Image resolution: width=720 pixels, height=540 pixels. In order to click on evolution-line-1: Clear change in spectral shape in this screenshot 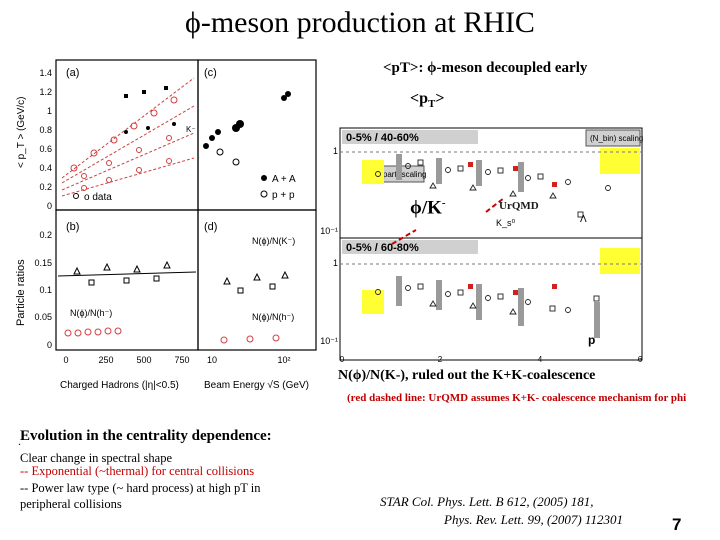, I will do `click(96, 458)`.